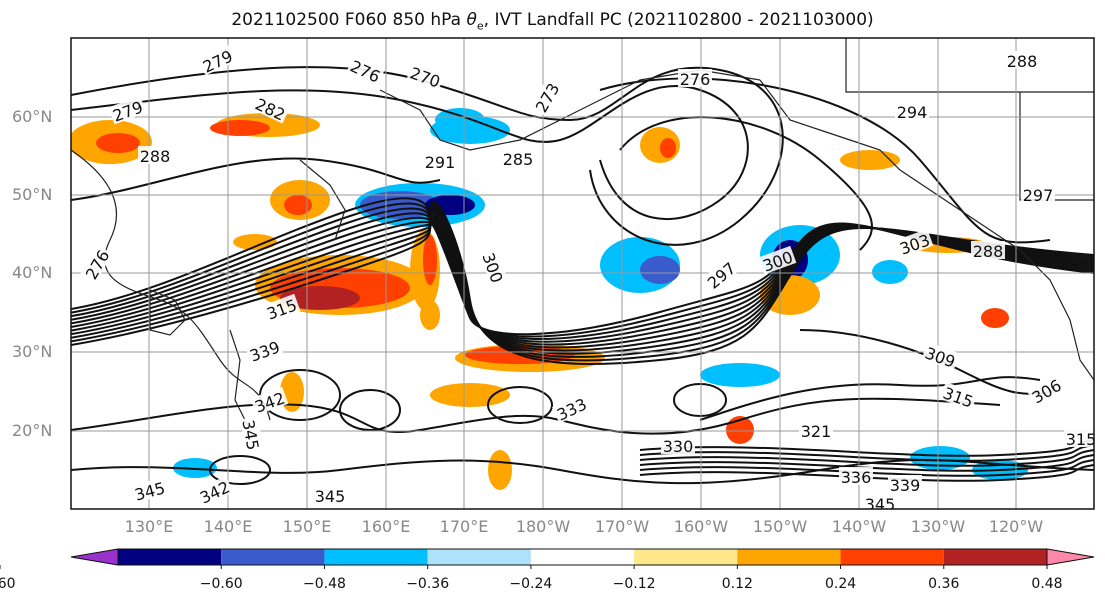 Image resolution: width=1105 pixels, height=603 pixels. What do you see at coordinates (905, 485) in the screenshot?
I see `contour-label: 339` at bounding box center [905, 485].